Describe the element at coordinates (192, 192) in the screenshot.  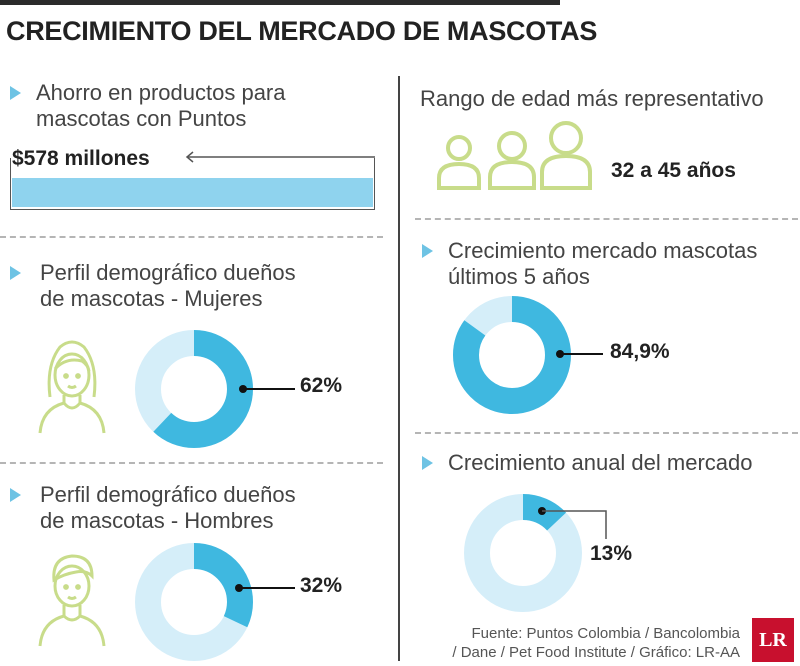
I see `savings-bar` at that location.